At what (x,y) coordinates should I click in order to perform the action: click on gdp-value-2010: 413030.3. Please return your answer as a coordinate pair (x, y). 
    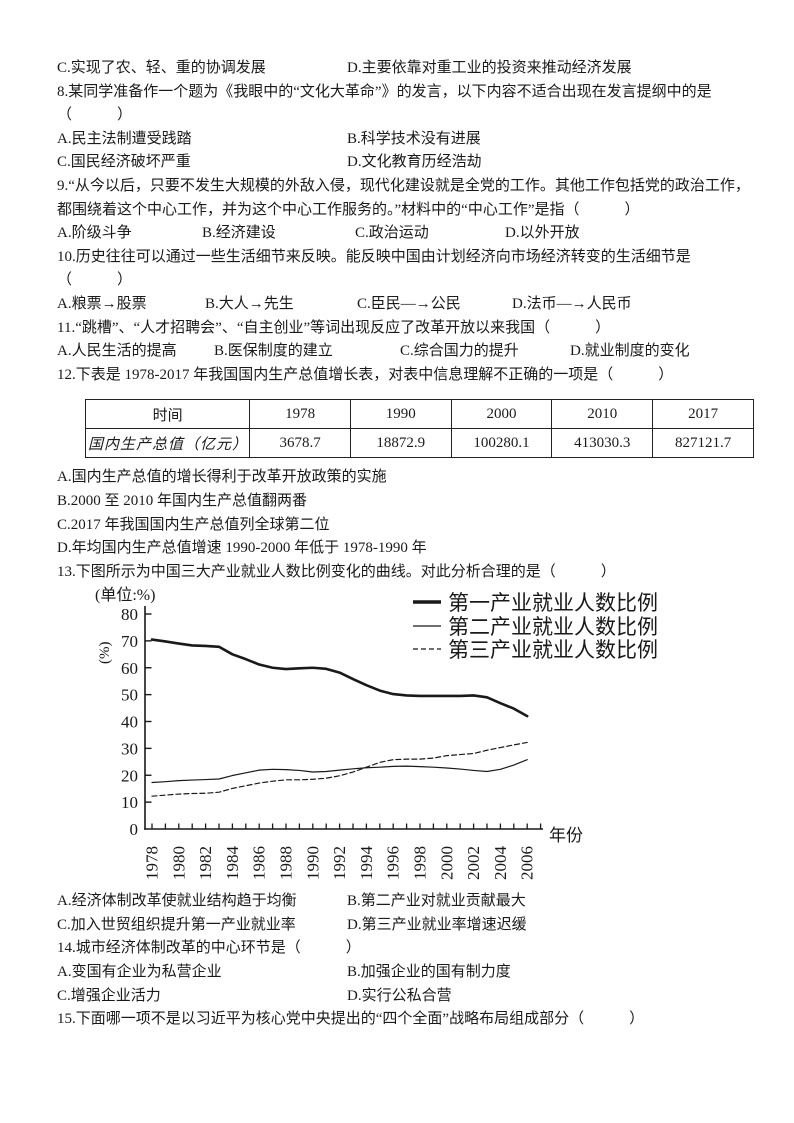
    Looking at the image, I should click on (602, 443).